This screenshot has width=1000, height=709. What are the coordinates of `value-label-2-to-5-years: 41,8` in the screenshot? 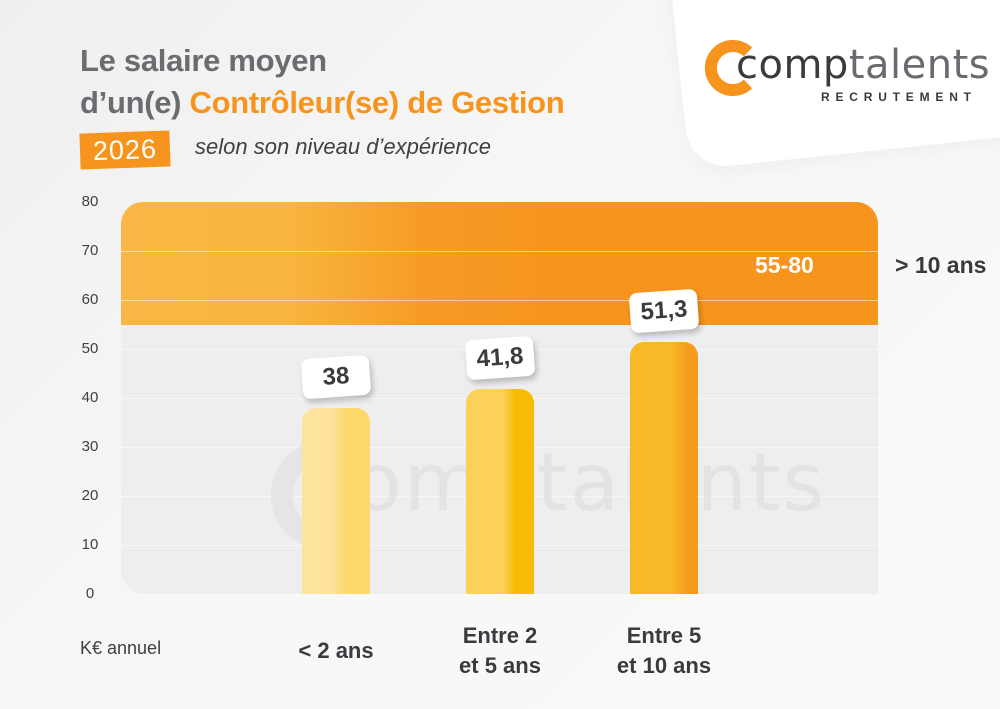 It's located at (500, 358).